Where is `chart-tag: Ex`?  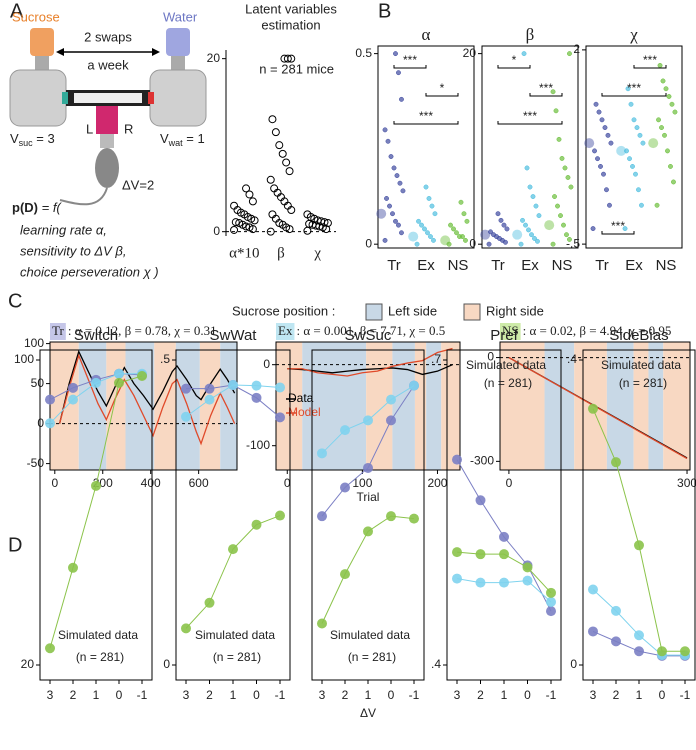
chart-tag: Ex is located at coordinates (285, 330).